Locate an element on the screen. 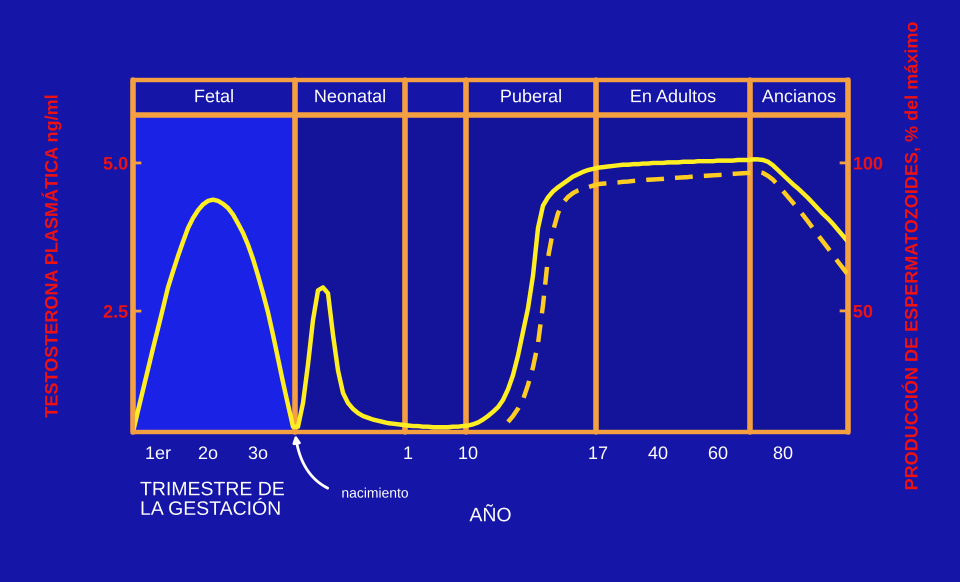 The height and width of the screenshot is (582, 960). x-tick-label: 1er is located at coordinates (158, 453).